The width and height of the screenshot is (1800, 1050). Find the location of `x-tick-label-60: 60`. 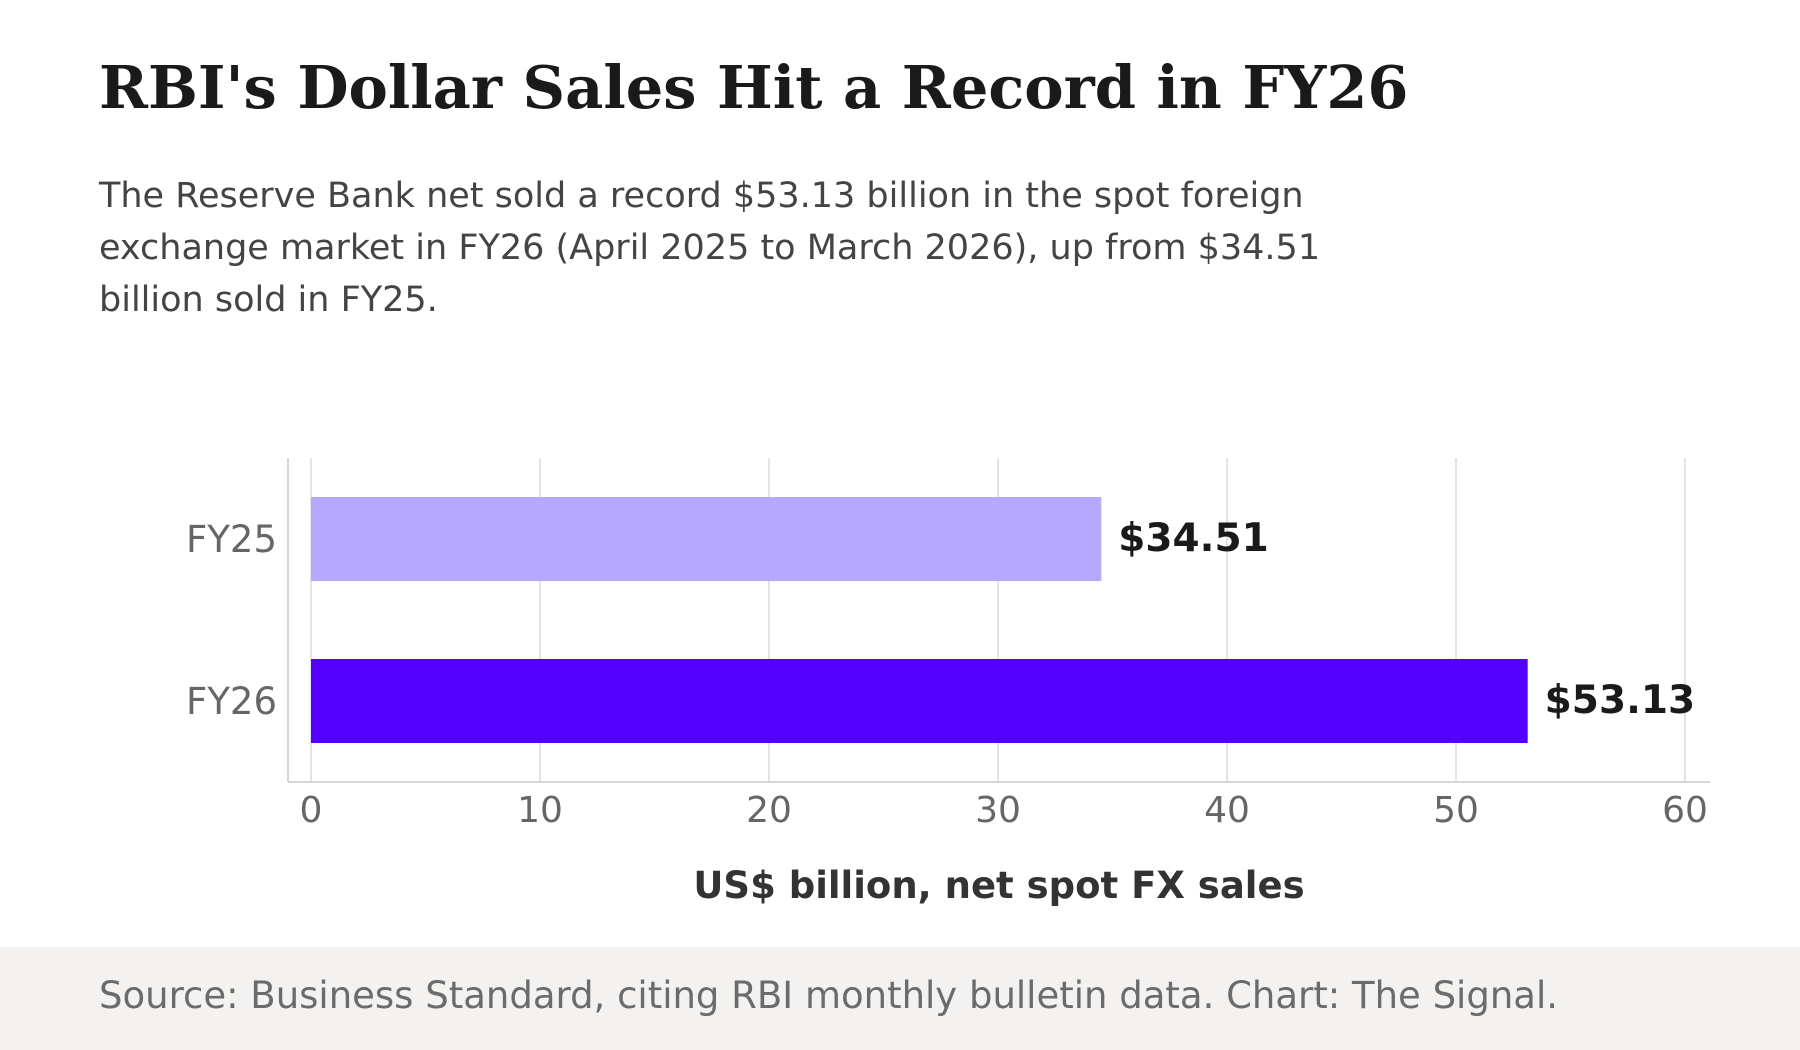

x-tick-label-60: 60 is located at coordinates (1685, 810).